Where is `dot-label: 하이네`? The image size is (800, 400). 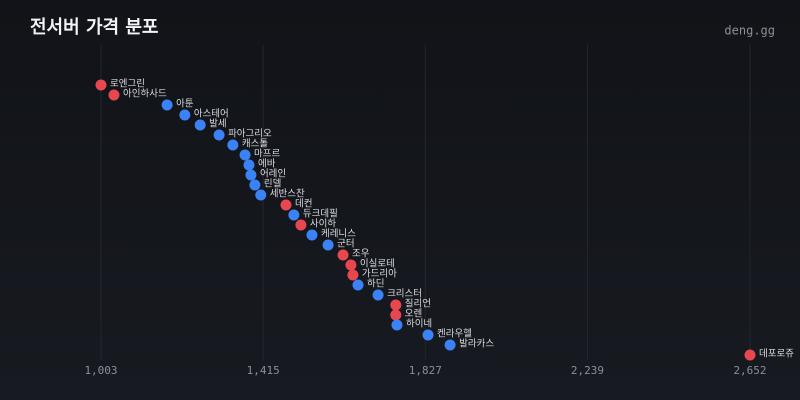
dot-label: 하이네 is located at coordinates (419, 324).